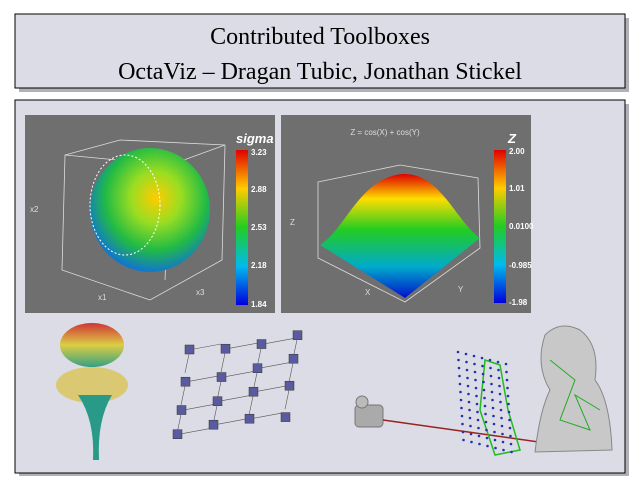 This screenshot has width=640, height=480. What do you see at coordinates (512, 138) in the screenshot?
I see `colorbar-title: Z` at bounding box center [512, 138].